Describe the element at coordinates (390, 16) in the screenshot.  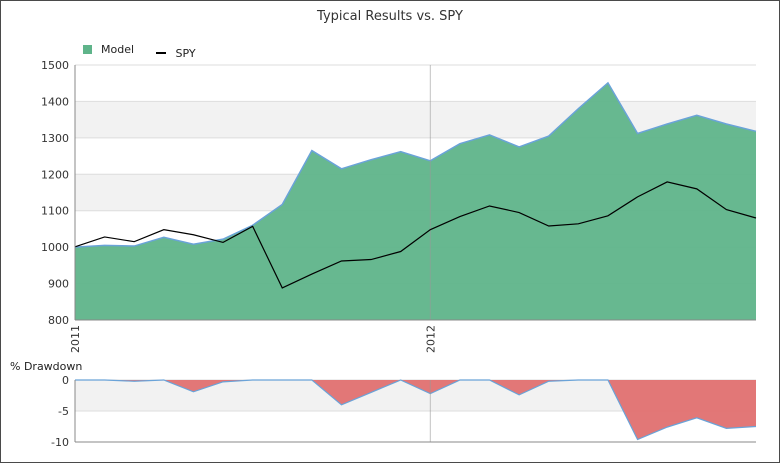
I see `chart-title: Typical Results vs. SPY` at that location.